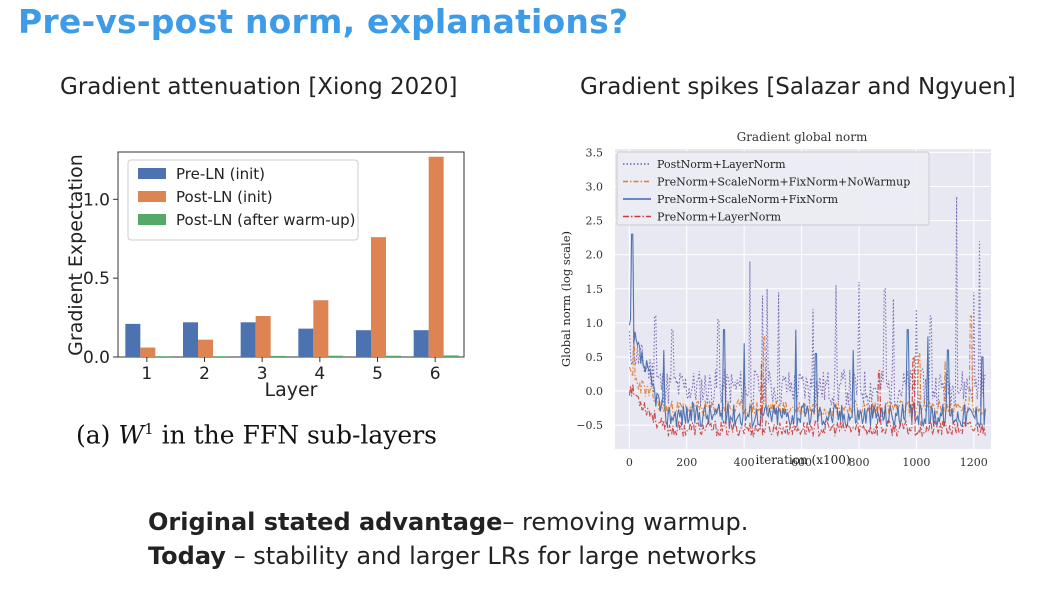 Image resolution: width=1046 pixels, height=606 pixels. Describe the element at coordinates (595, 187) in the screenshot. I see `line-ytick-label: 3.0` at that location.